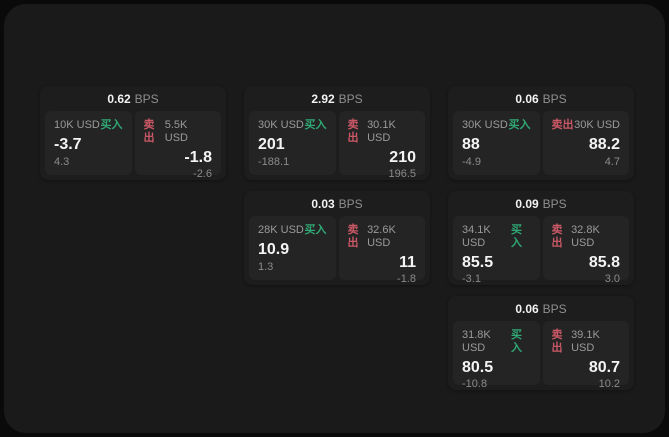 This screenshot has width=669, height=437. Describe the element at coordinates (402, 174) in the screenshot. I see `sell-delta: 196.5` at that location.